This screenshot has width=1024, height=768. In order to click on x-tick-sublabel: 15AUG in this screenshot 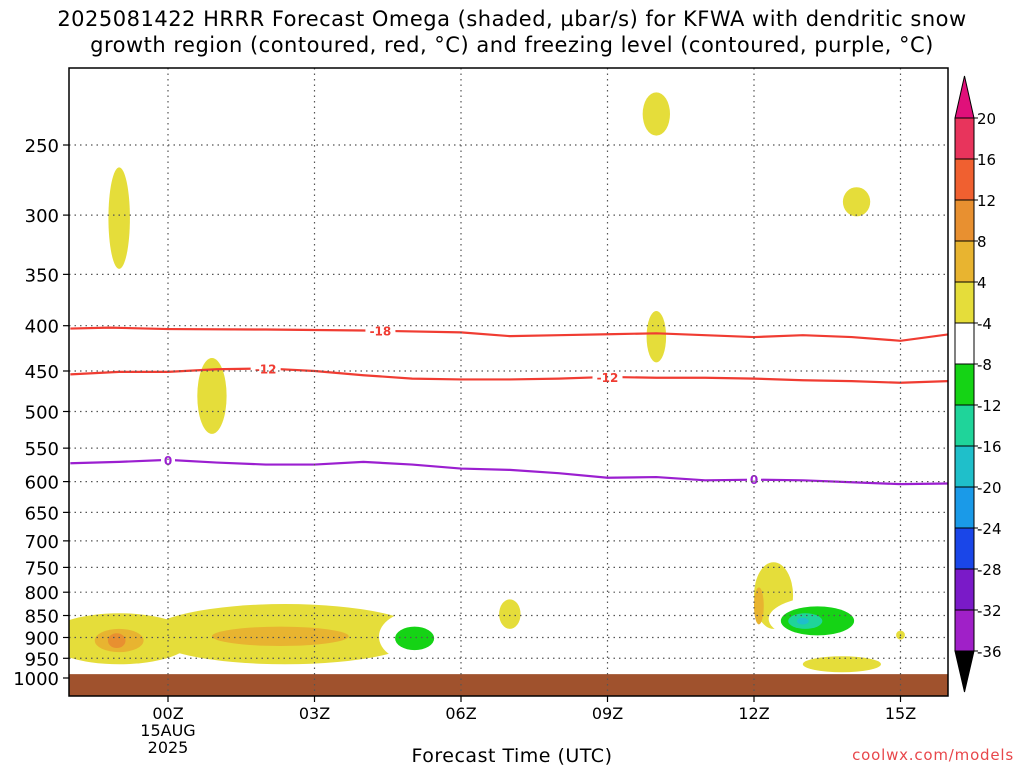, I will do `click(167, 730)`.